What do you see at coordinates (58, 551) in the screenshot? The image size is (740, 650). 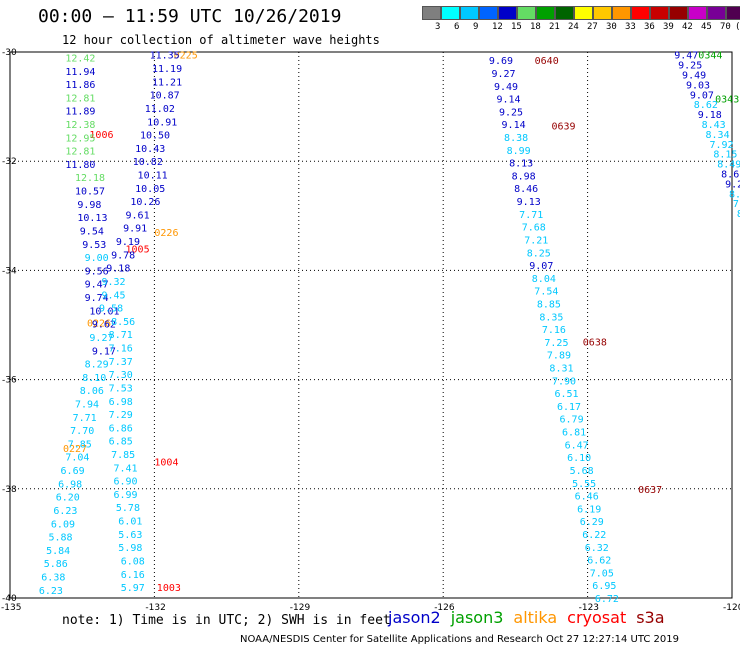 I see `swh-value: 5.84` at bounding box center [58, 551].